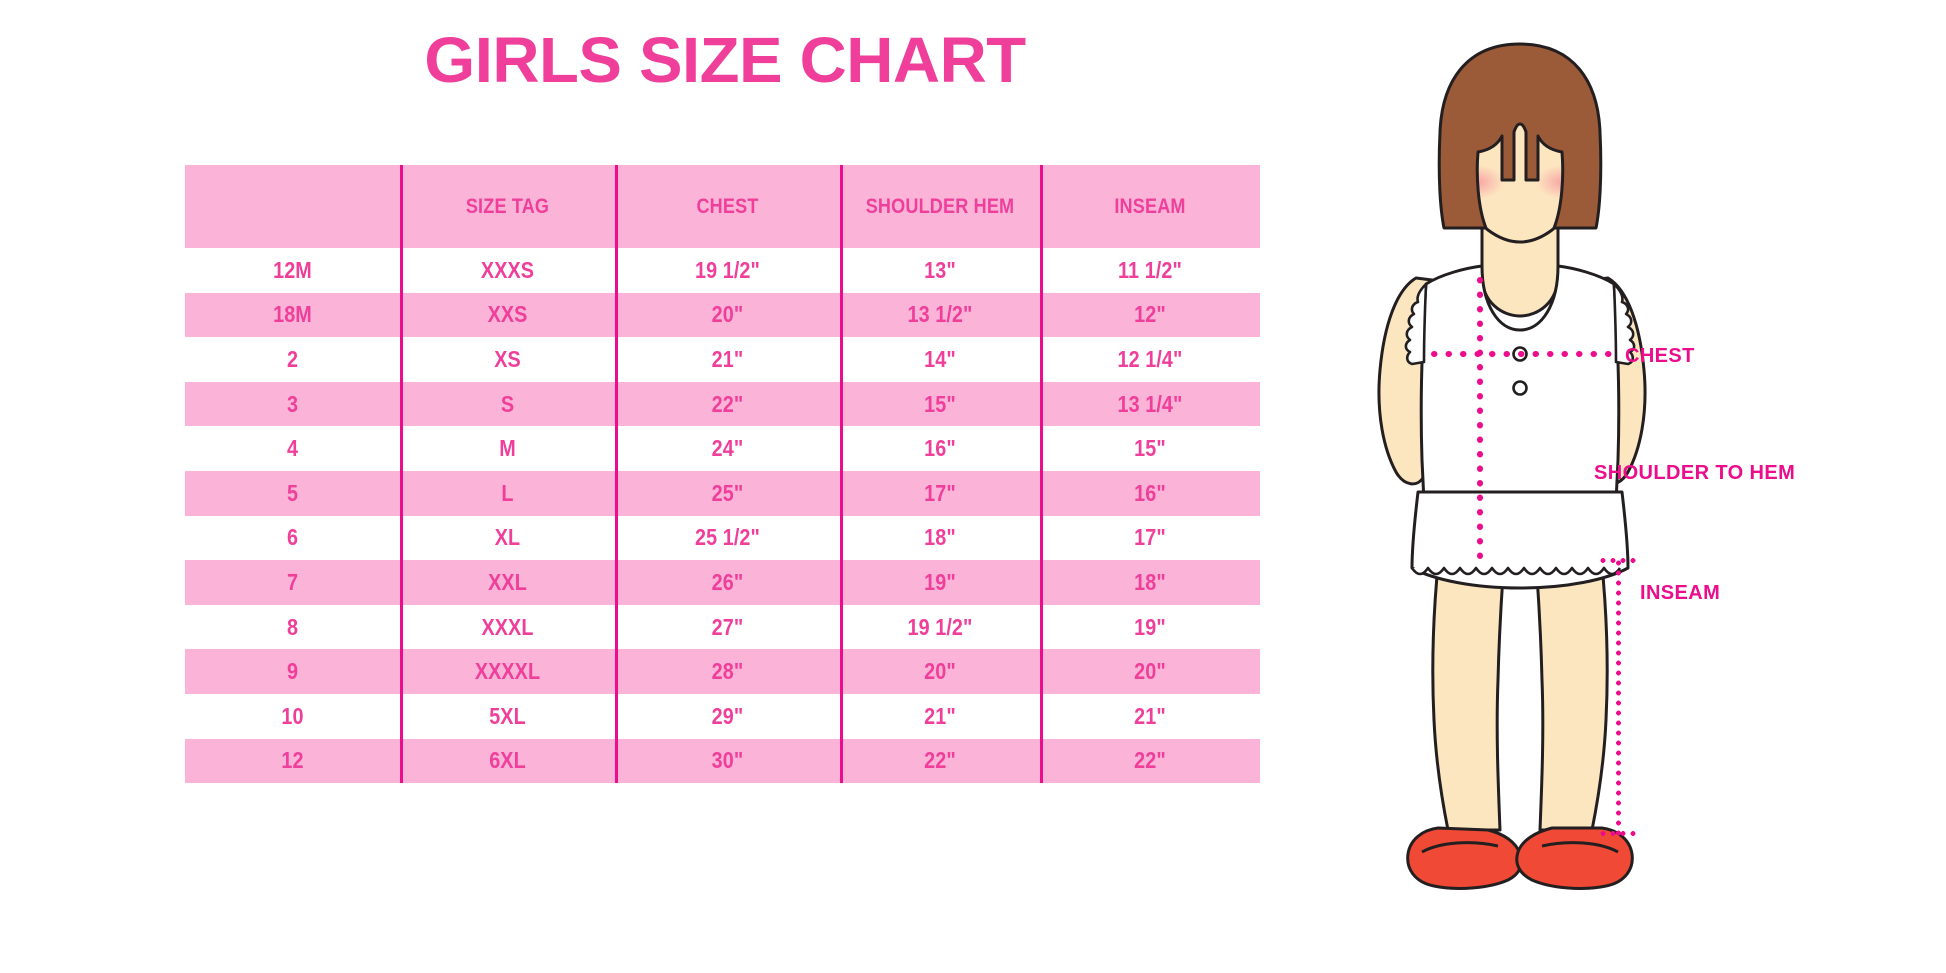 Image resolution: width=1946 pixels, height=973 pixels. What do you see at coordinates (1520, 388) in the screenshot?
I see `button-icon` at bounding box center [1520, 388].